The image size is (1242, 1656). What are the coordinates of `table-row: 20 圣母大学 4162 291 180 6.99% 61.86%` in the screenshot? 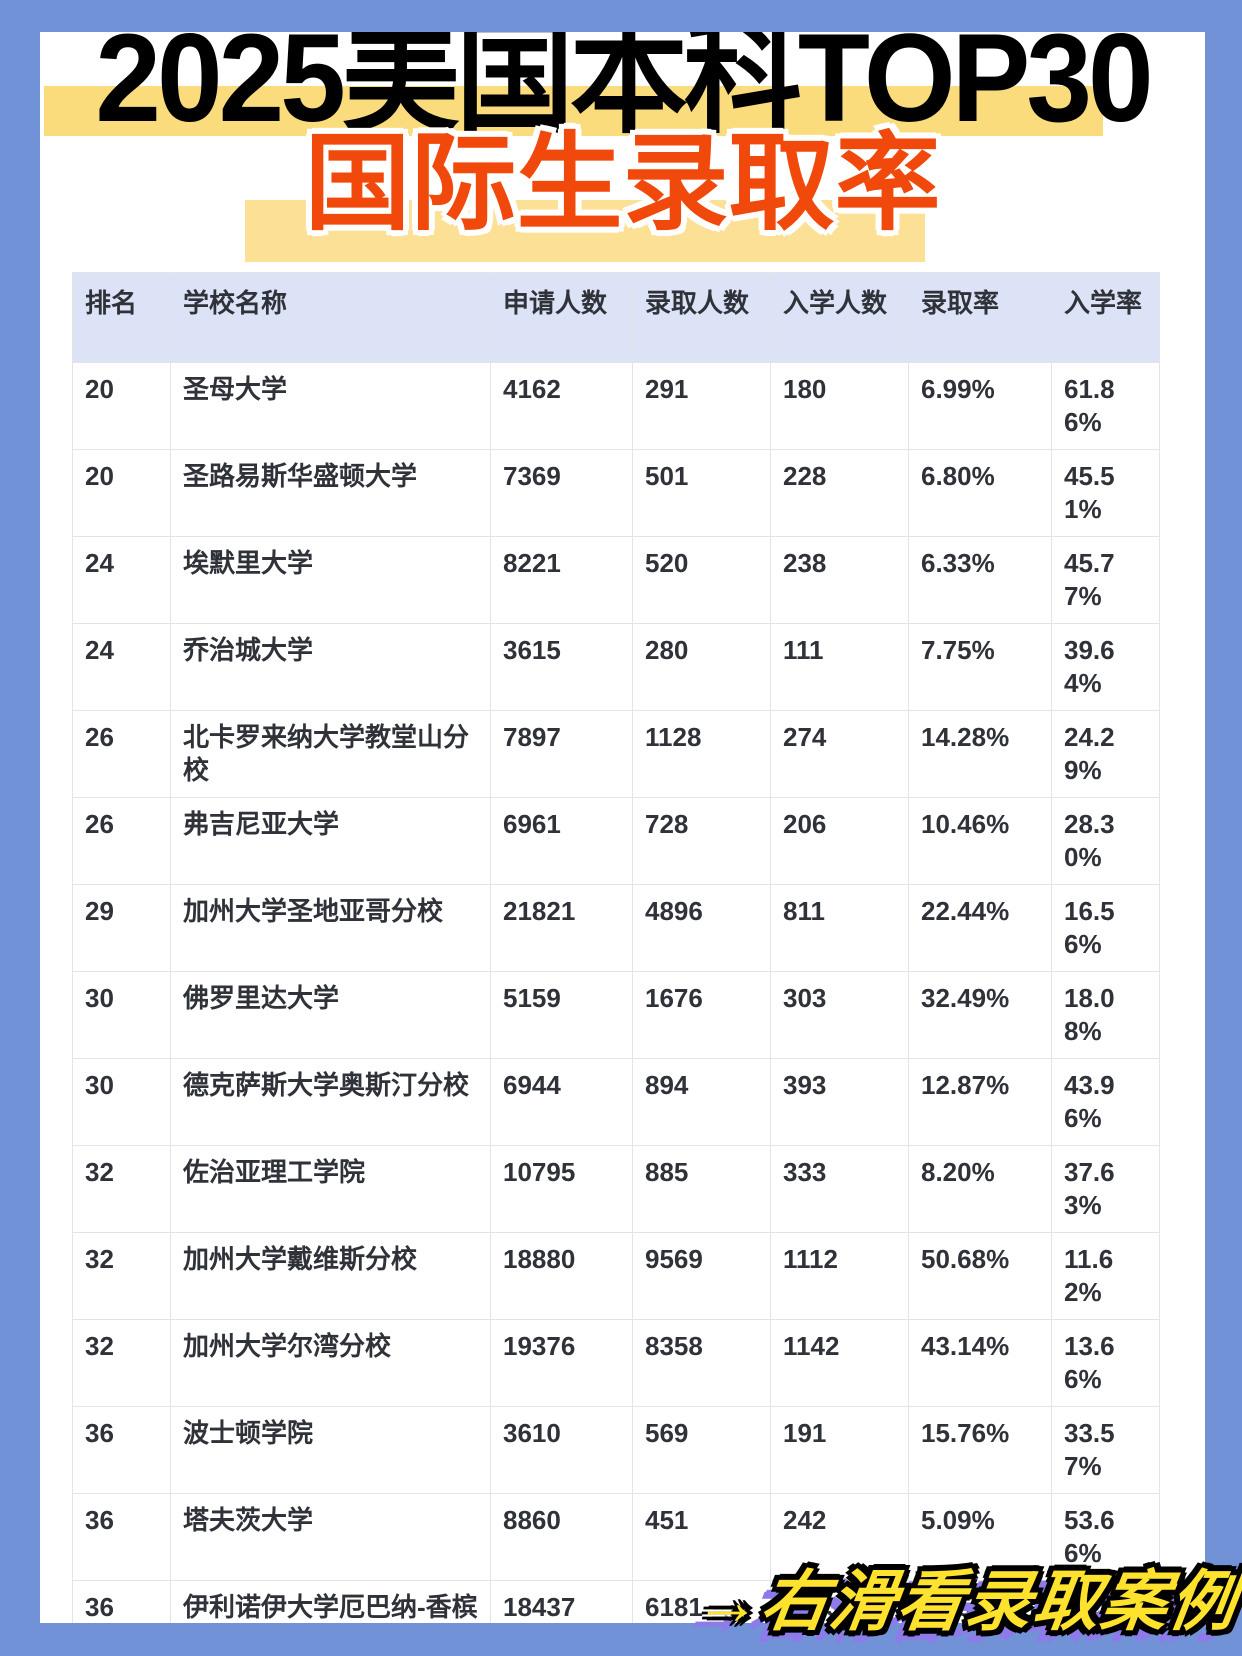 It's located at (616, 406).